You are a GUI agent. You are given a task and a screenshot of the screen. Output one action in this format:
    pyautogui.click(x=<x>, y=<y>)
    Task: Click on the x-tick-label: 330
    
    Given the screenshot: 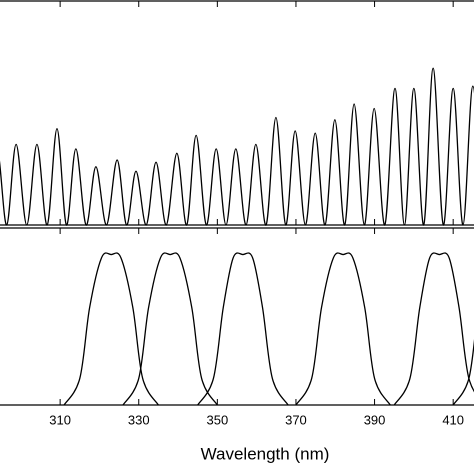 What is the action you would take?
    pyautogui.click(x=139, y=419)
    